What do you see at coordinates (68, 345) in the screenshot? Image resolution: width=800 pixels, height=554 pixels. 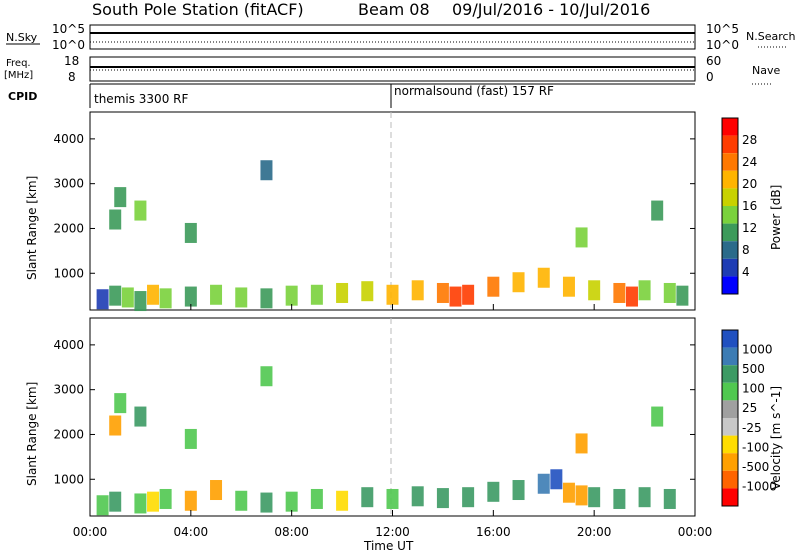 I see `y-tick-label: 4000` at bounding box center [68, 345].